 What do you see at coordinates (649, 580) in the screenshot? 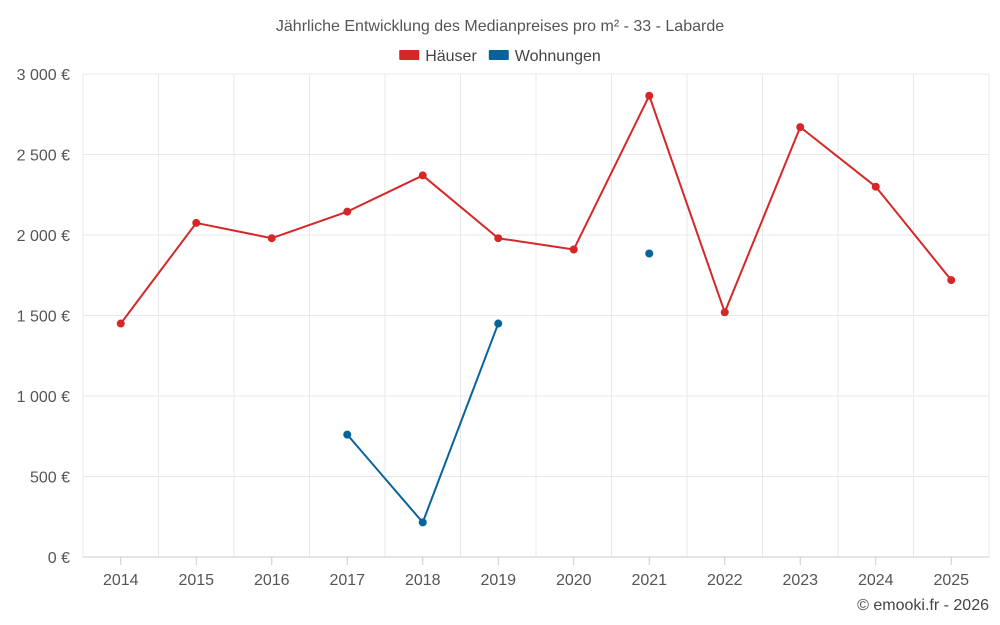
I see `x-tick-label: 2021` at bounding box center [649, 580].